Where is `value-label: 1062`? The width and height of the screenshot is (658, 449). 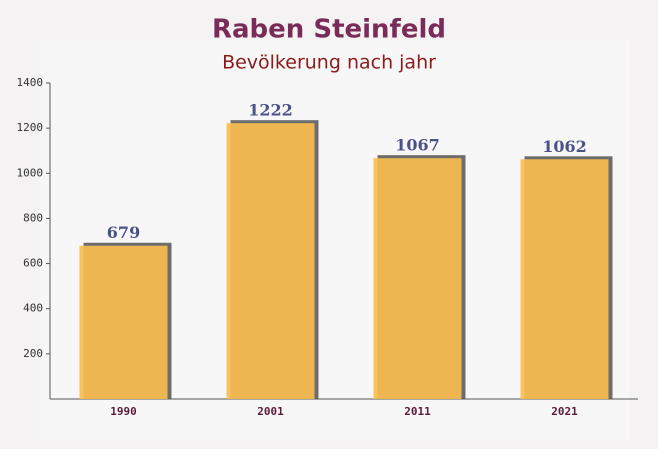
value-label: 1062 is located at coordinates (564, 146).